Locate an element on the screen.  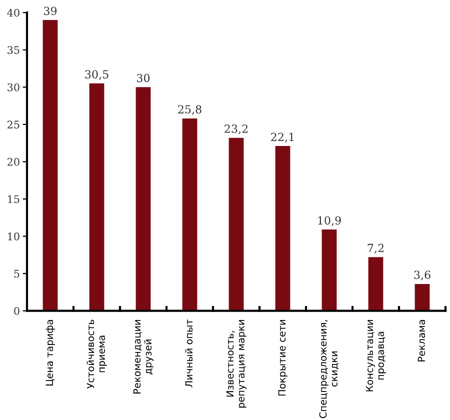
data-label: 30 is located at coordinates (143, 78).